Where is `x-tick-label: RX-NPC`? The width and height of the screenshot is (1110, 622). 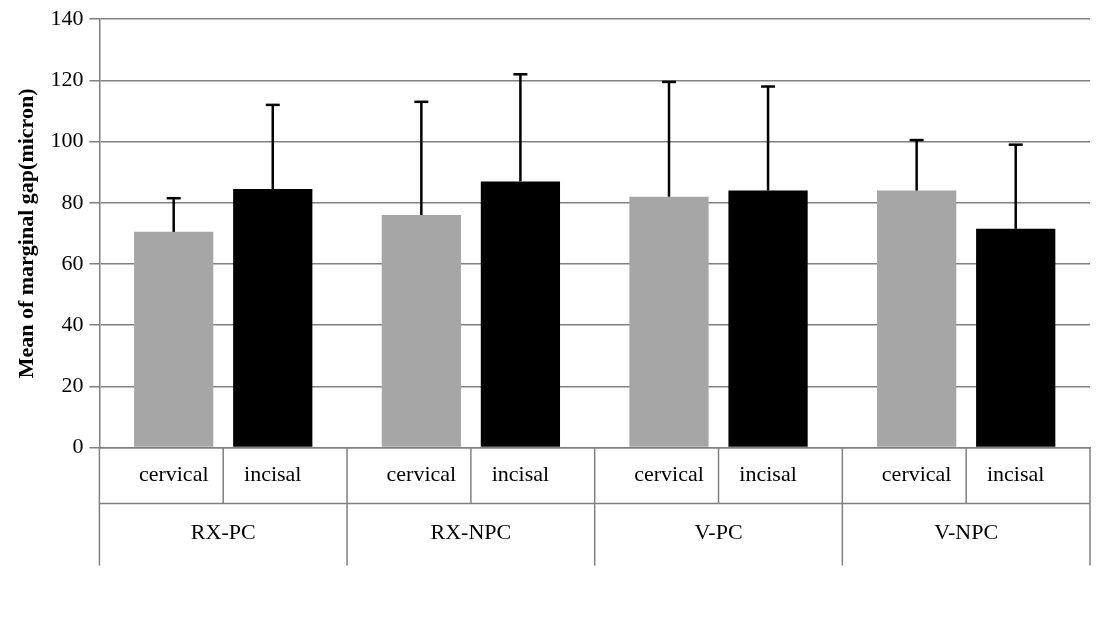
x-tick-label: RX-NPC is located at coordinates (471, 531).